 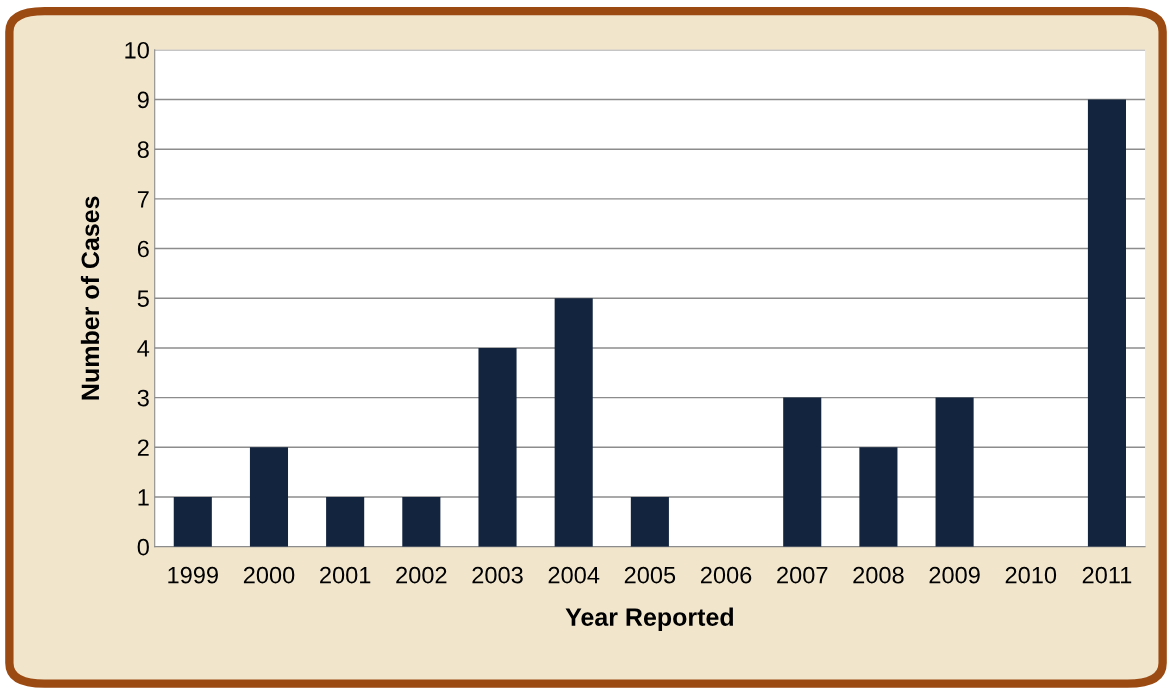 What do you see at coordinates (878, 575) in the screenshot?
I see `x-tick-label: 2008` at bounding box center [878, 575].